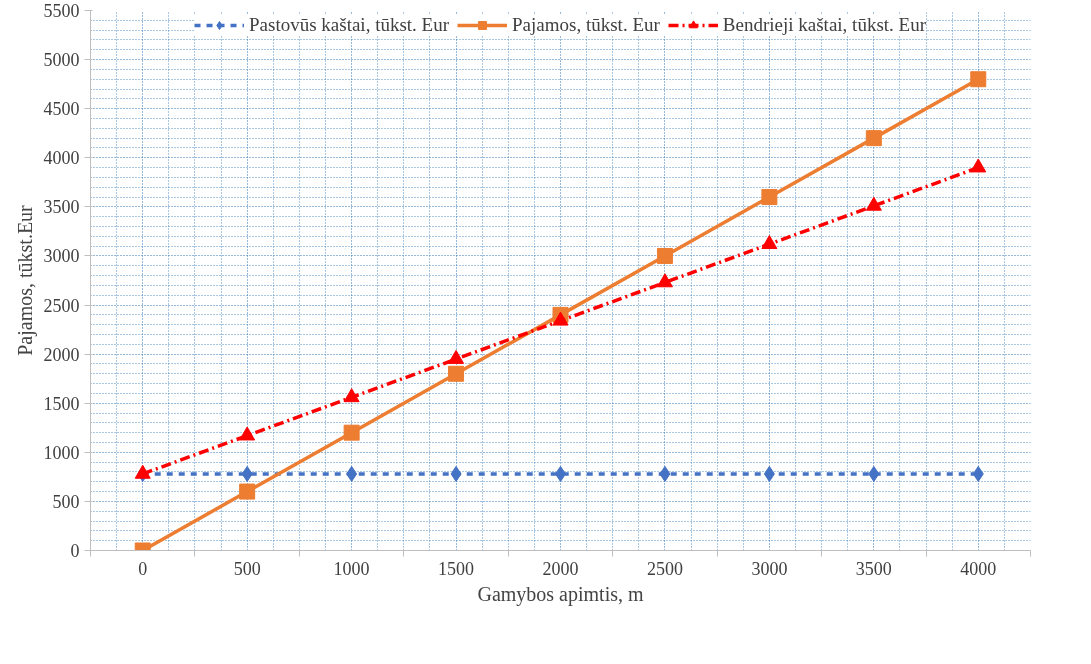  I want to click on y-tick-label: 2000, so click(61, 354).